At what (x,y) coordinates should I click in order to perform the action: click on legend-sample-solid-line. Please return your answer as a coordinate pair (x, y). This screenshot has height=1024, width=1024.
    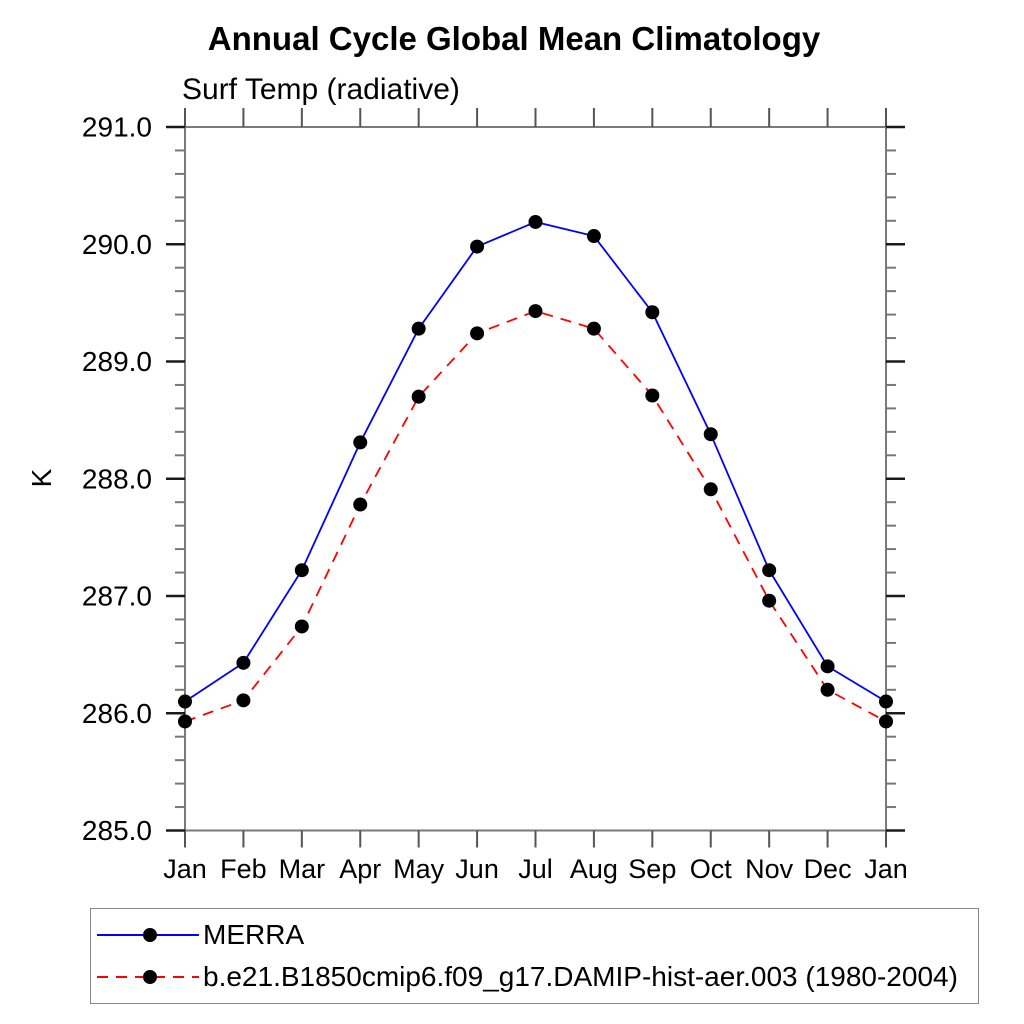
    Looking at the image, I should click on (148, 935).